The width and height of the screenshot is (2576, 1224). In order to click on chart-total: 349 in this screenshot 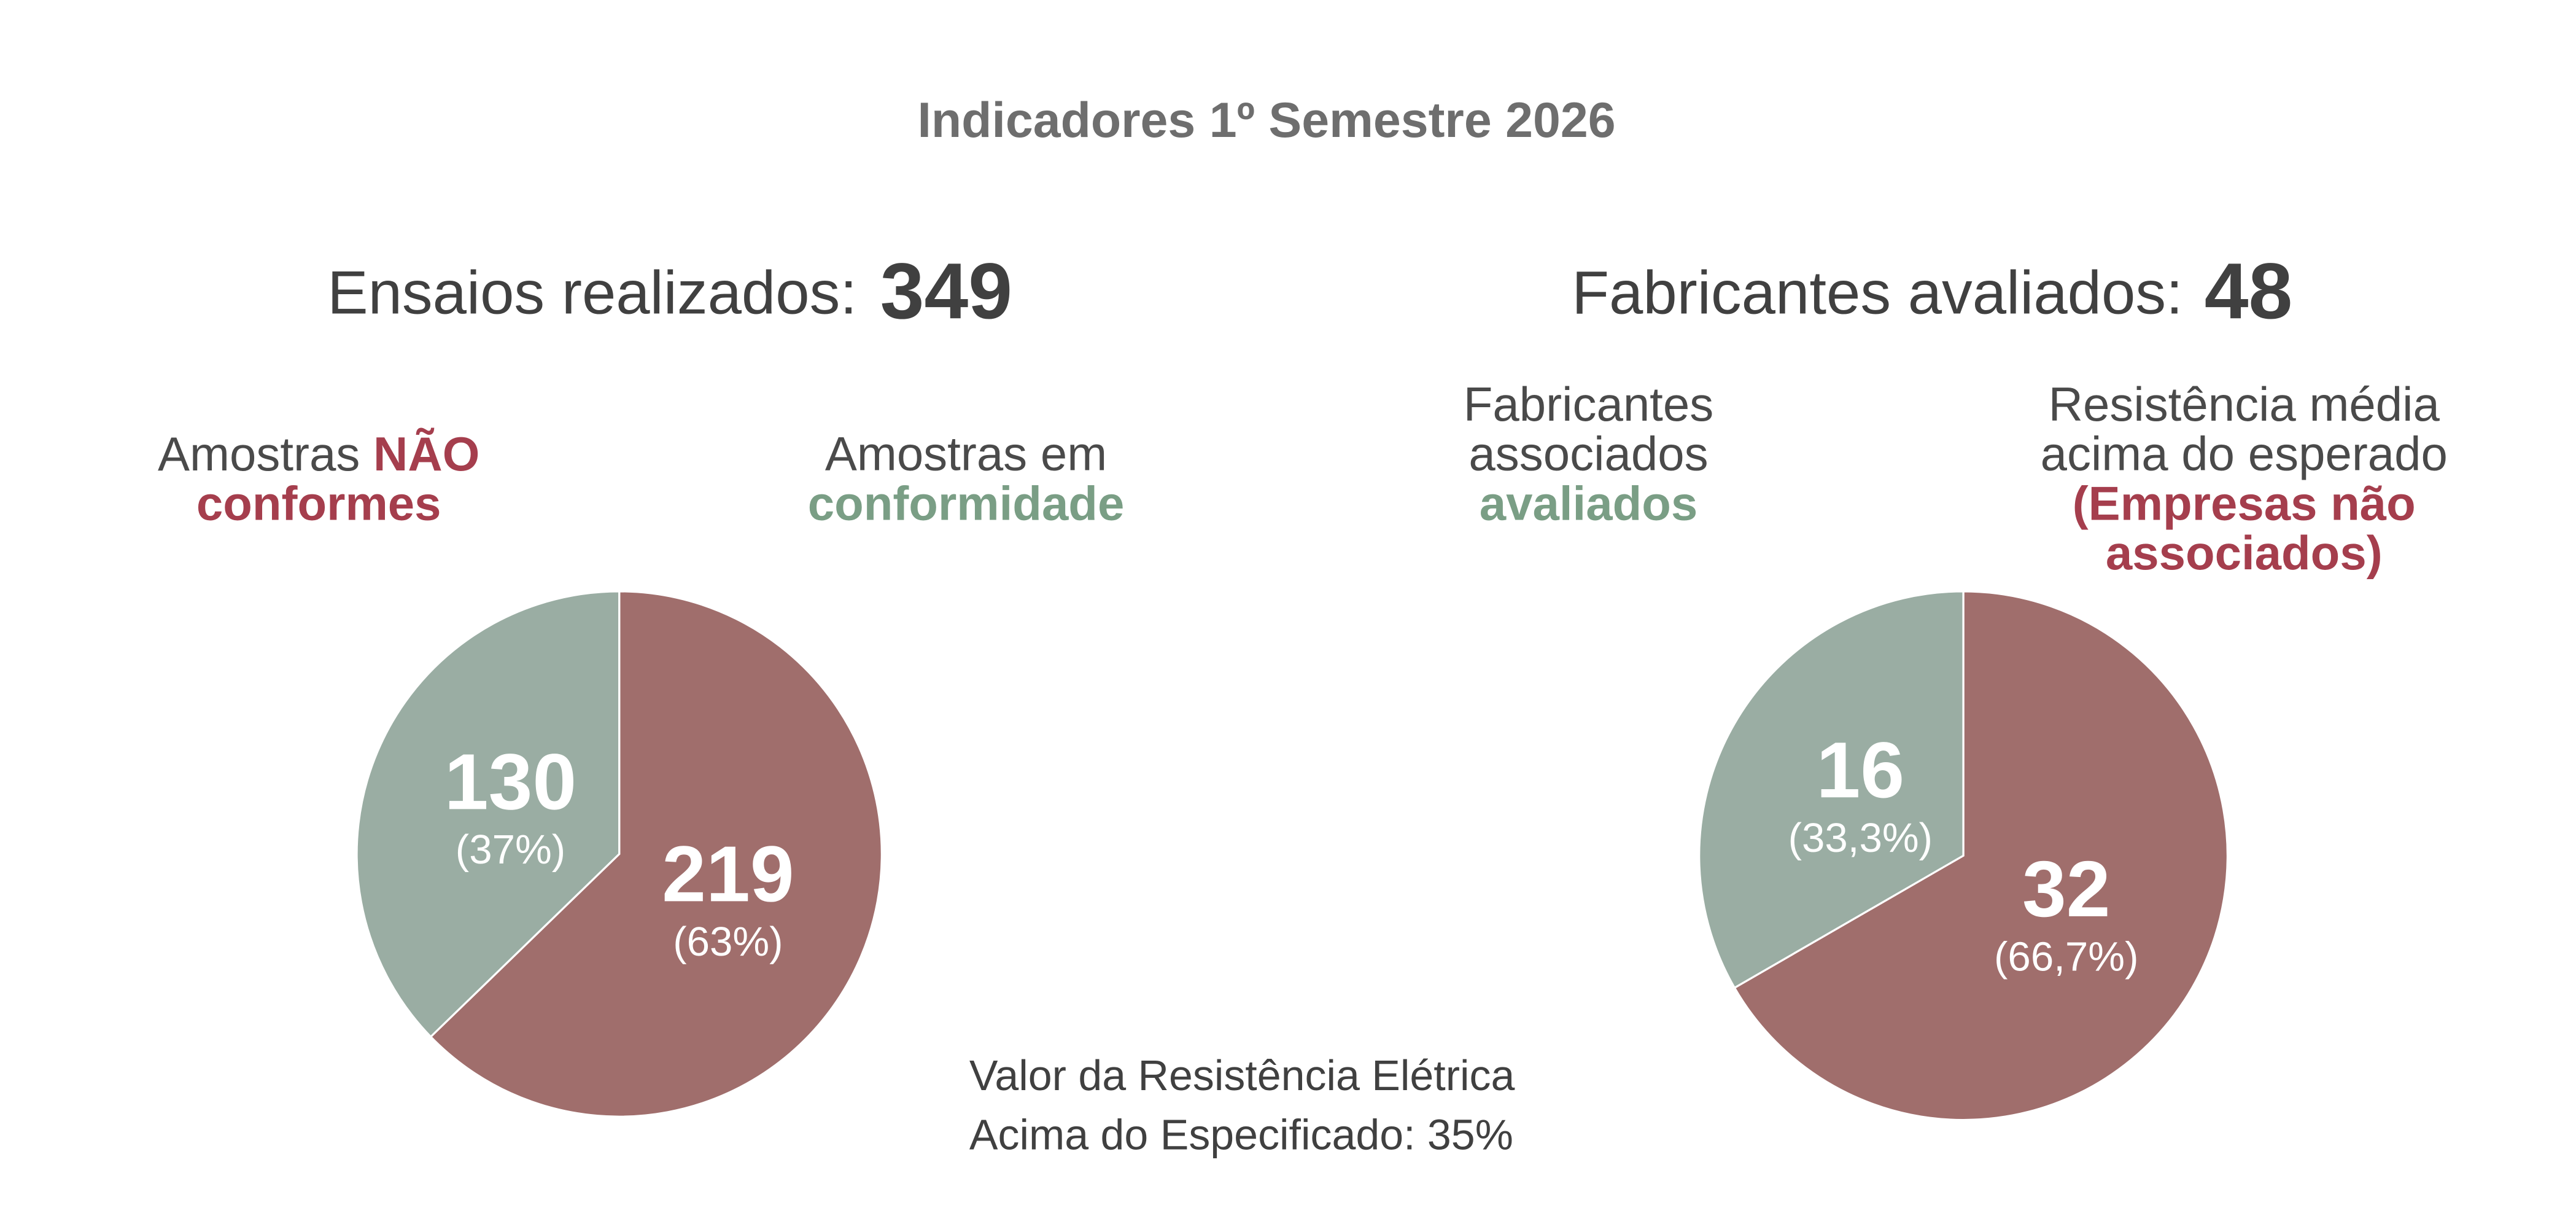, I will do `click(946, 291)`.